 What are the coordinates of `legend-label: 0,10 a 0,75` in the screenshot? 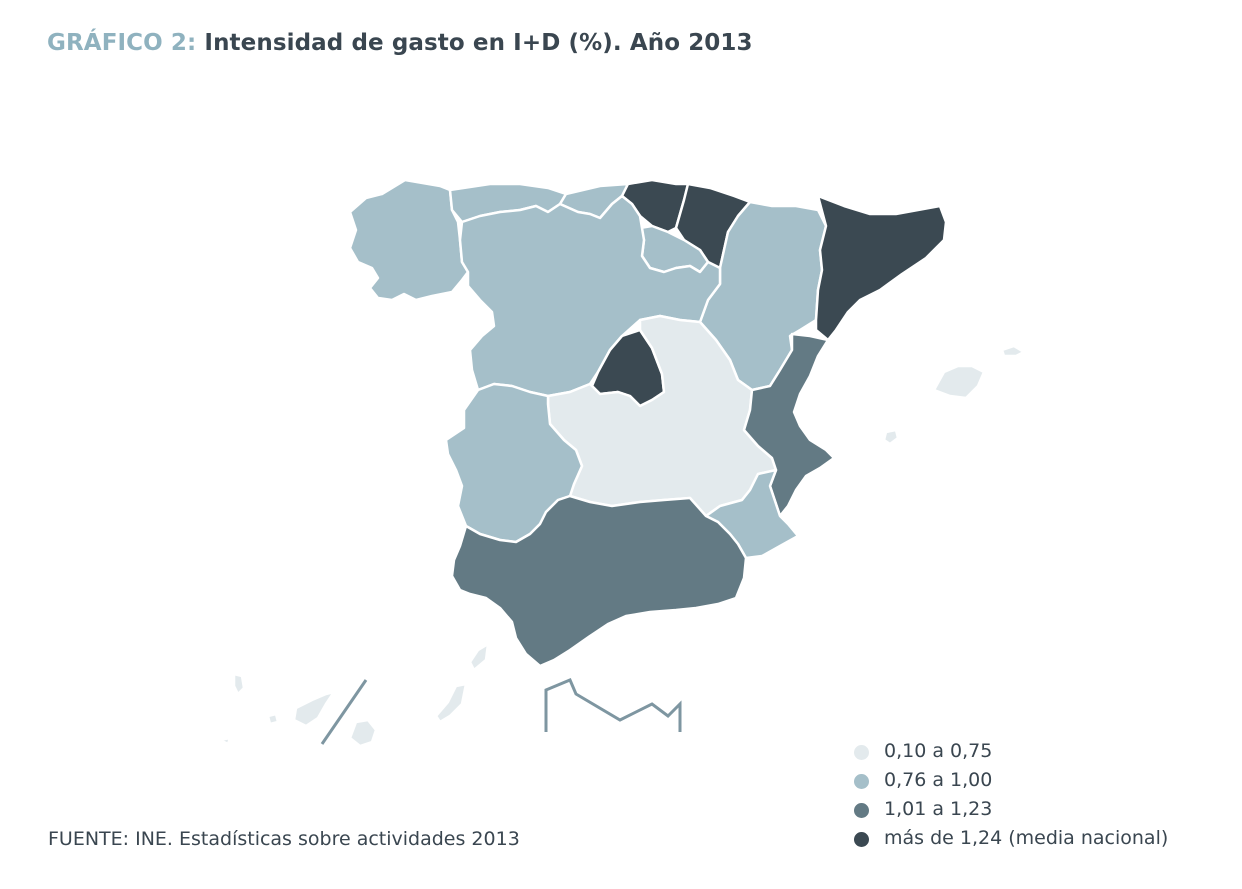 It's located at (938, 751).